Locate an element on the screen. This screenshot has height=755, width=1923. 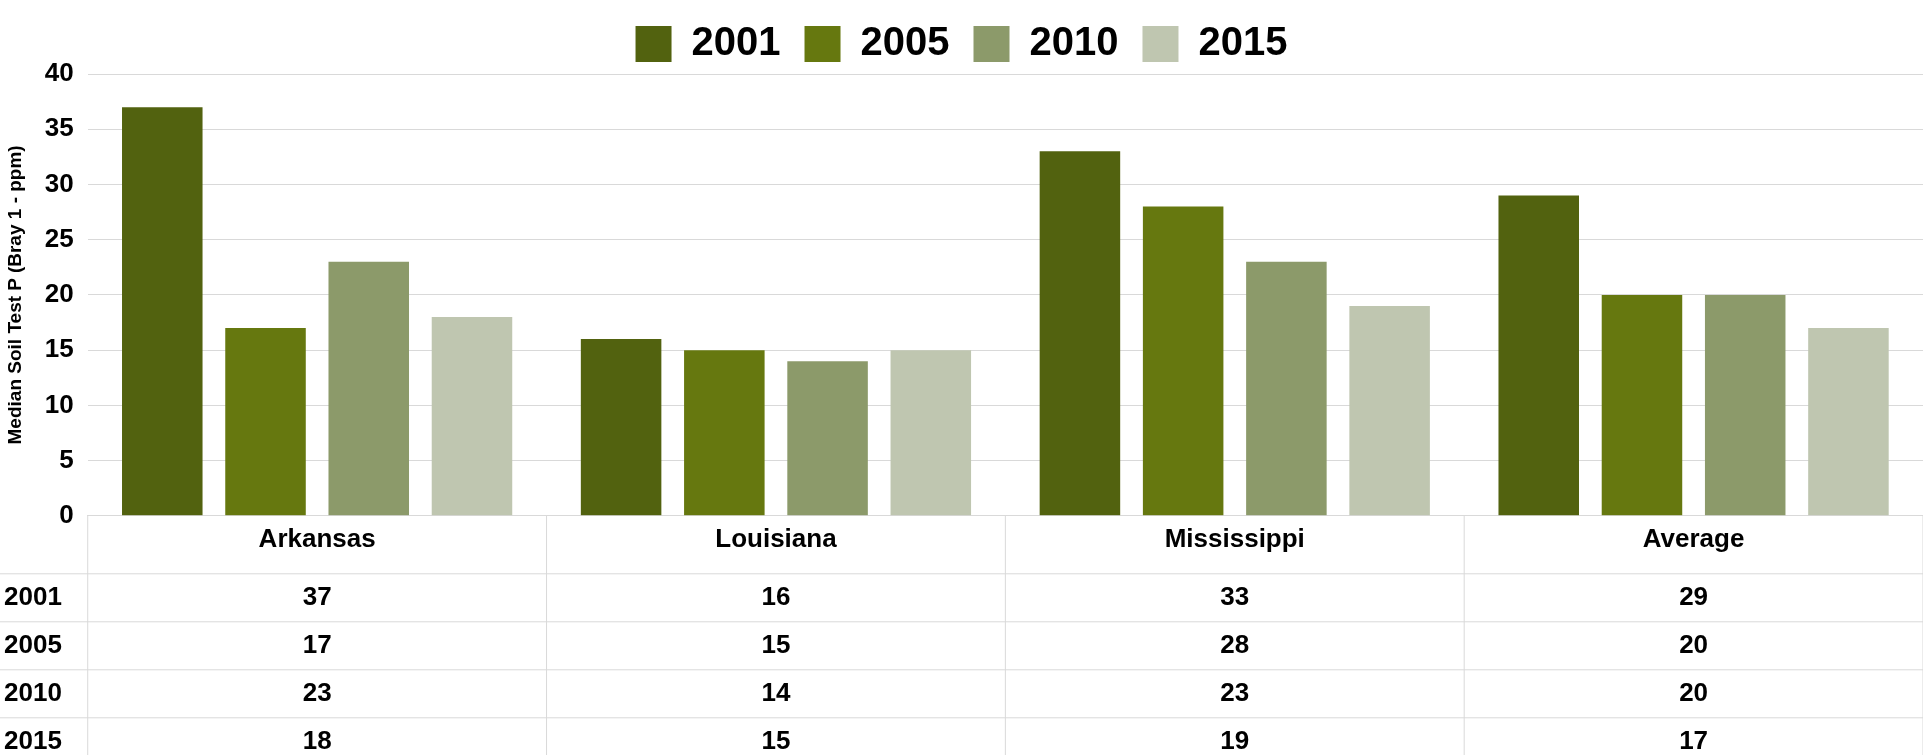
y-tick-label: 20 is located at coordinates (59, 293).